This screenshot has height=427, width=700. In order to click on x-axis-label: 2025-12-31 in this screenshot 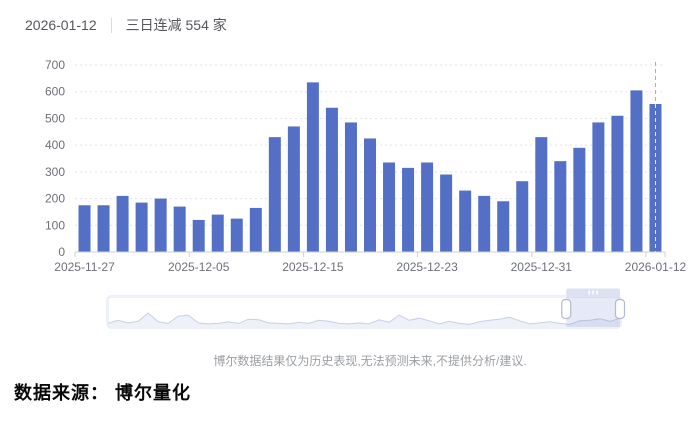, I will do `click(542, 267)`.